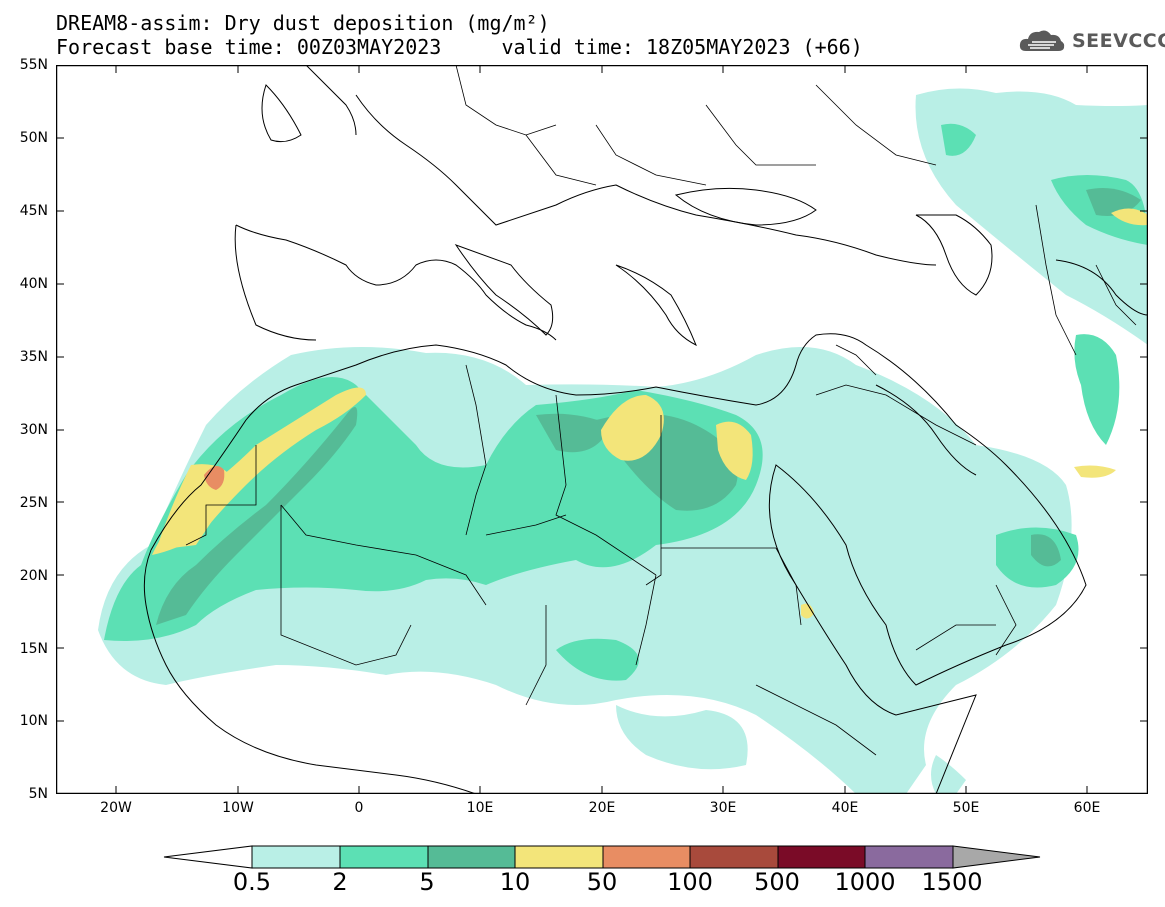  What do you see at coordinates (845, 808) in the screenshot?
I see `lon-label: 40E` at bounding box center [845, 808].